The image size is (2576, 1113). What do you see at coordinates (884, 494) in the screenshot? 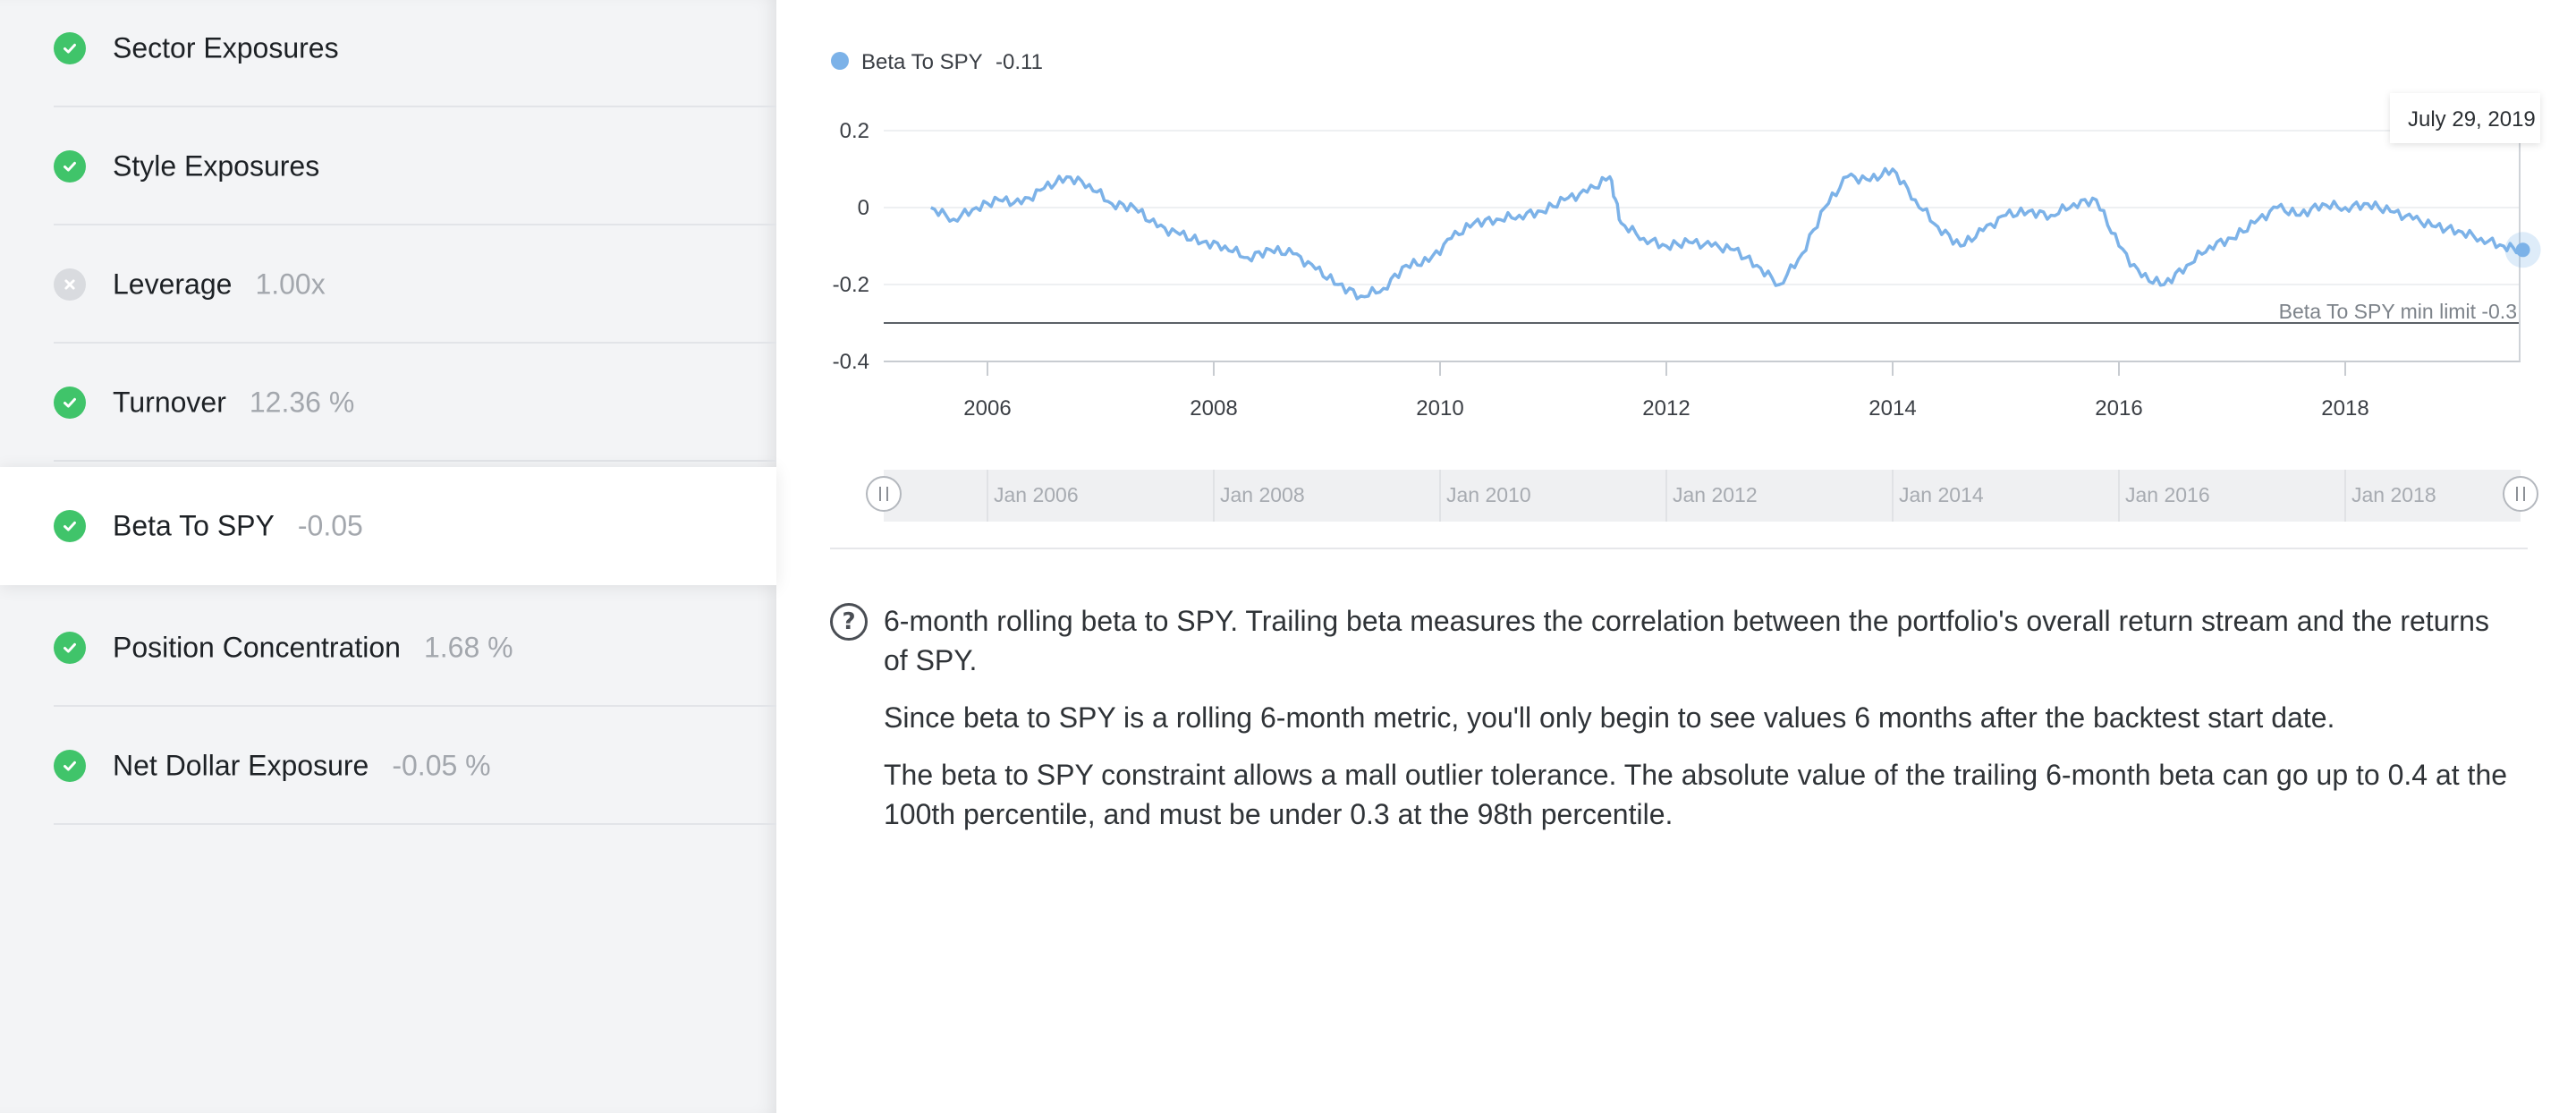
I see `navigator-handle-left` at bounding box center [884, 494].